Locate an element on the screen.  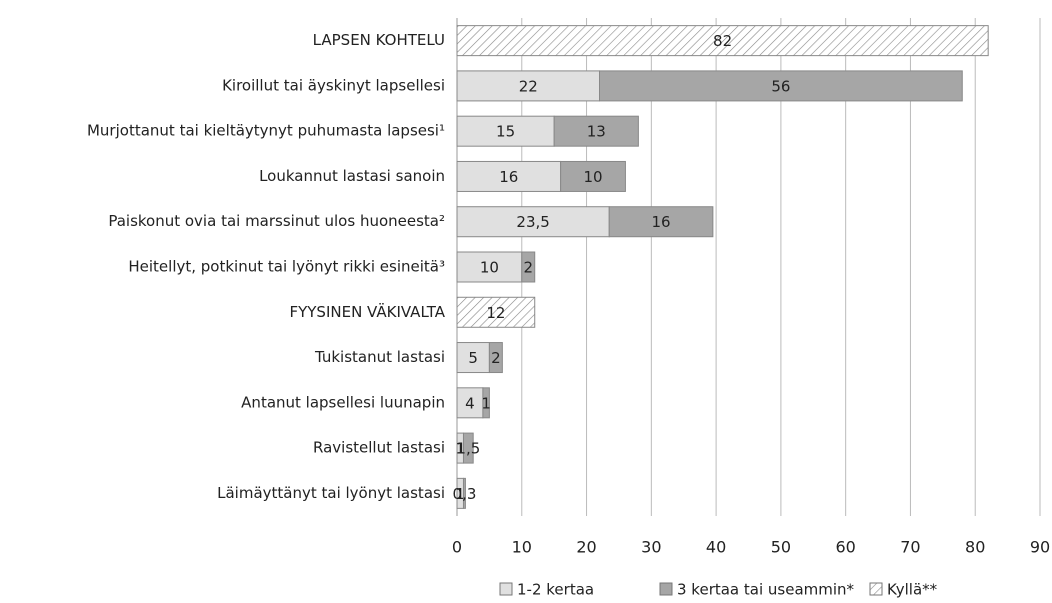
x-tick-label: 80 is located at coordinates (975, 547).